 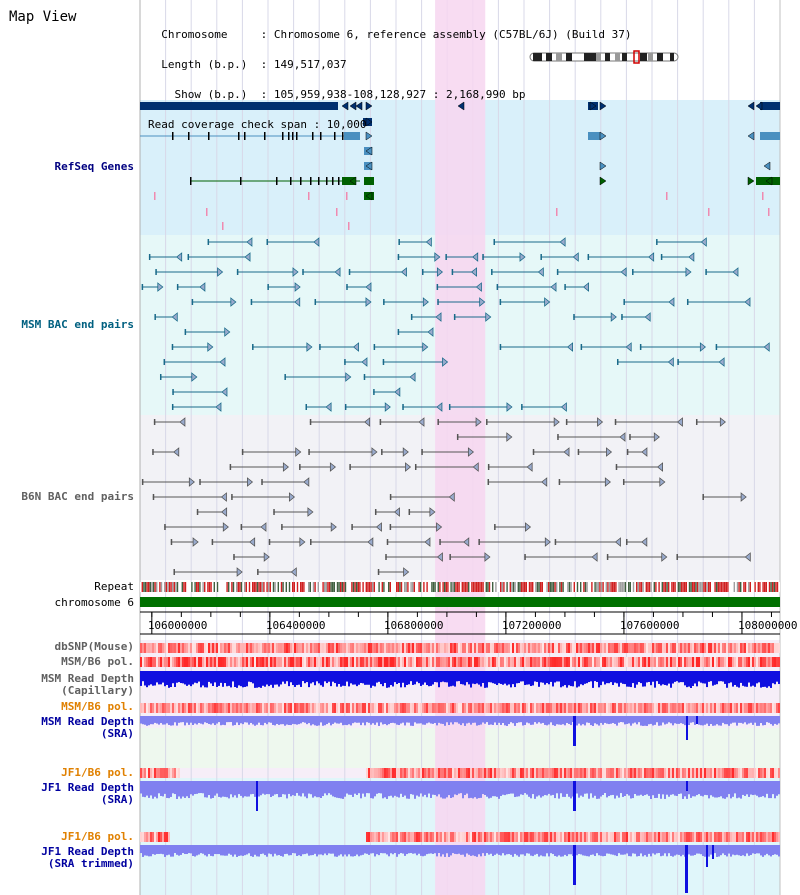 I want to click on track-label-msm-depth-sra: MSM Read Depth (SRA), so click(x=87, y=728).